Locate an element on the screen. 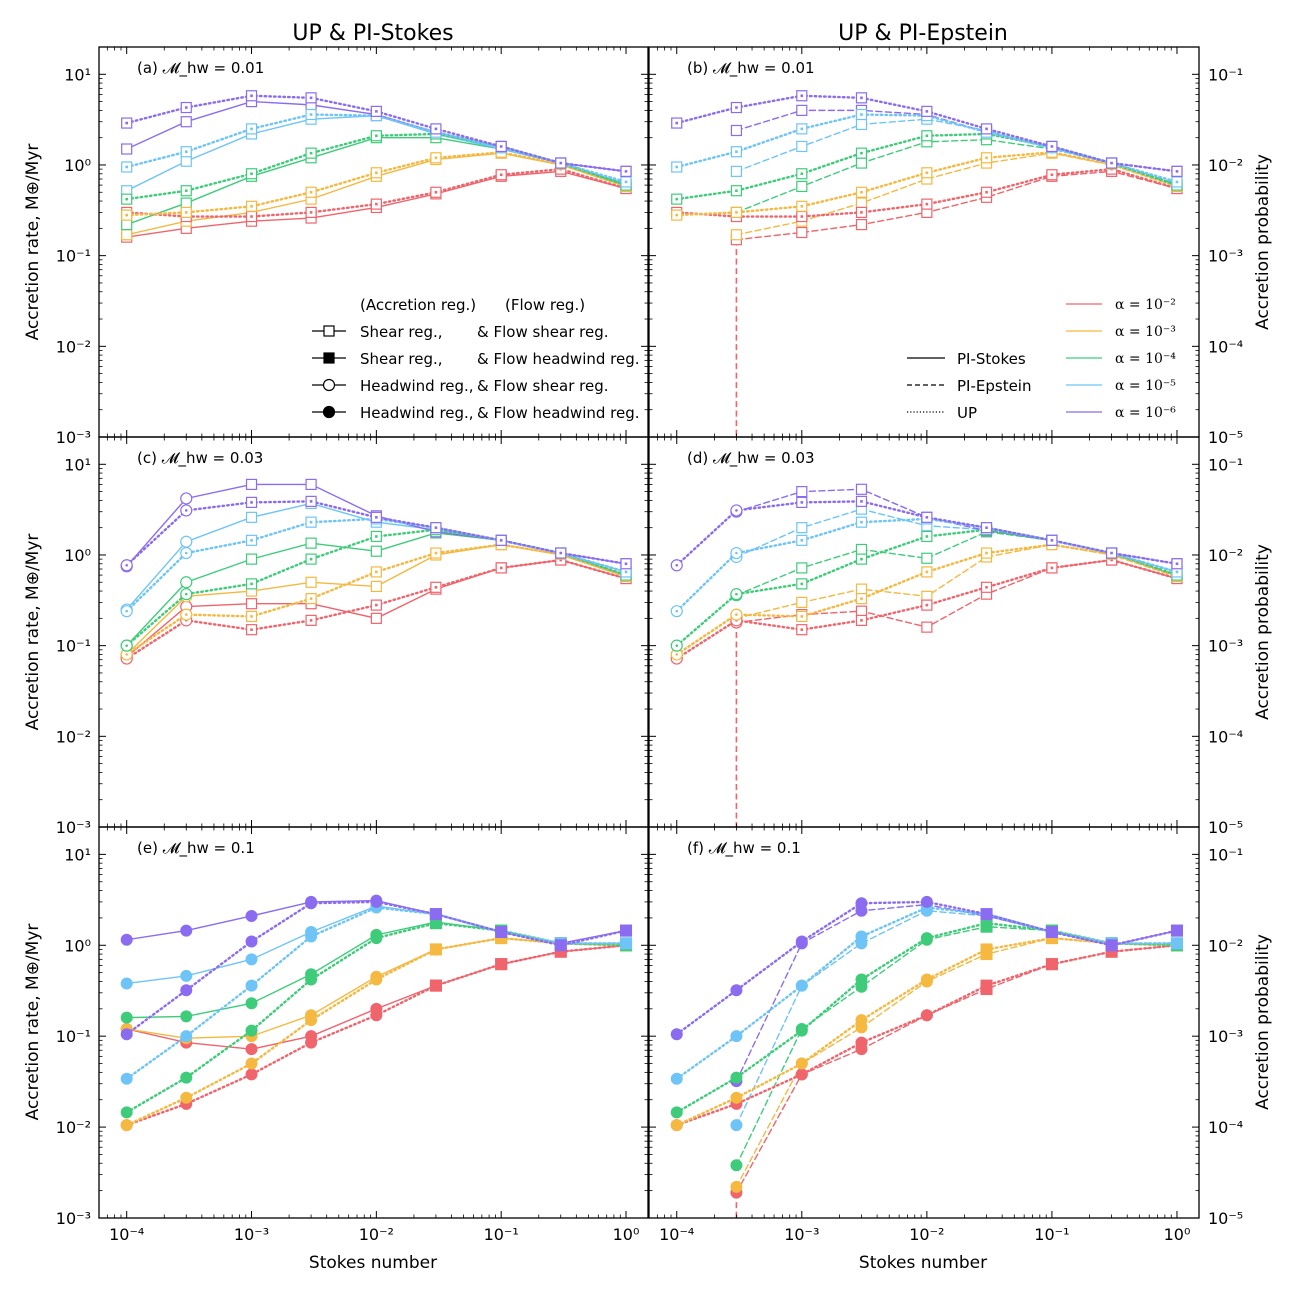  y-tick-label-right: 10⁻² is located at coordinates (1225, 165).